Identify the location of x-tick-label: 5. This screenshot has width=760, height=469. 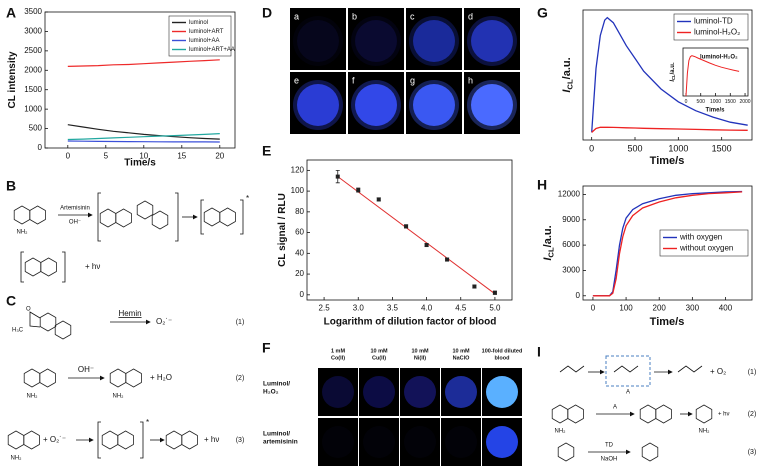
(106, 155).